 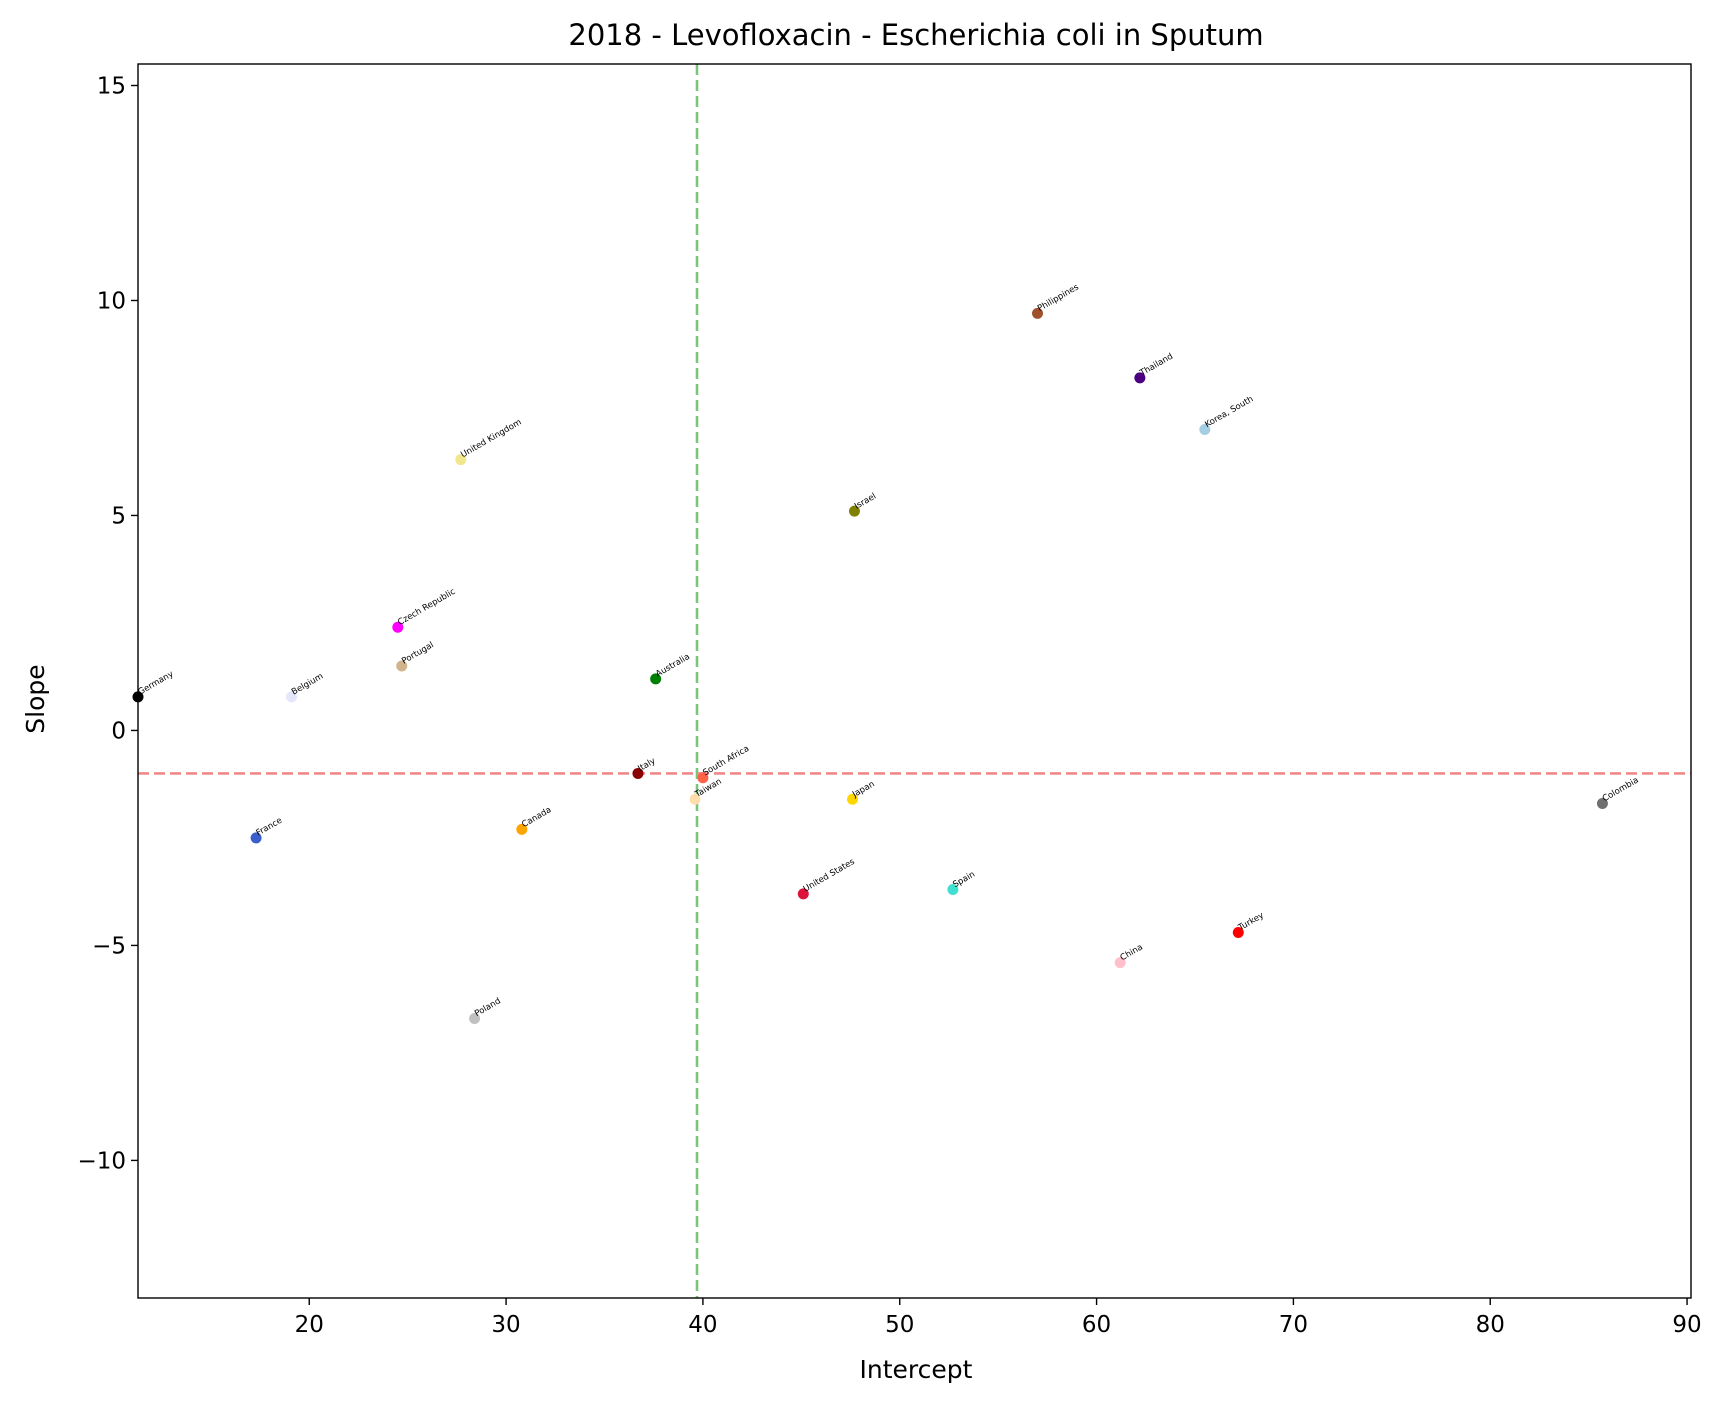 What do you see at coordinates (309, 1325) in the screenshot?
I see `x-tick-label: 20` at bounding box center [309, 1325].